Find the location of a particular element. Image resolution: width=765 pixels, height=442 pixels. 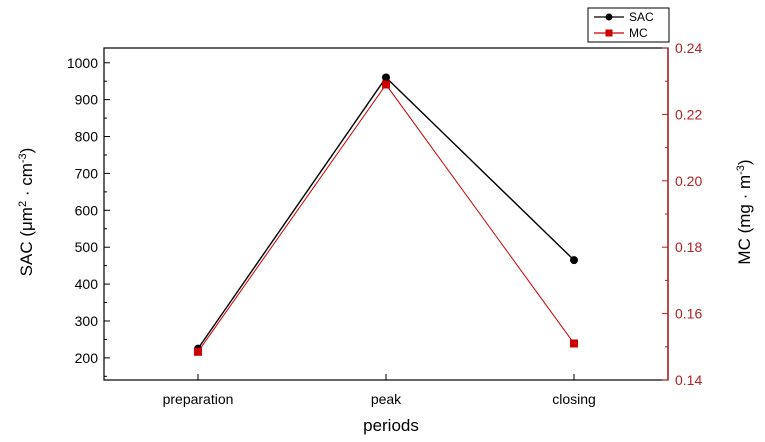

right-tick-label: 0.24 is located at coordinates (688, 48).